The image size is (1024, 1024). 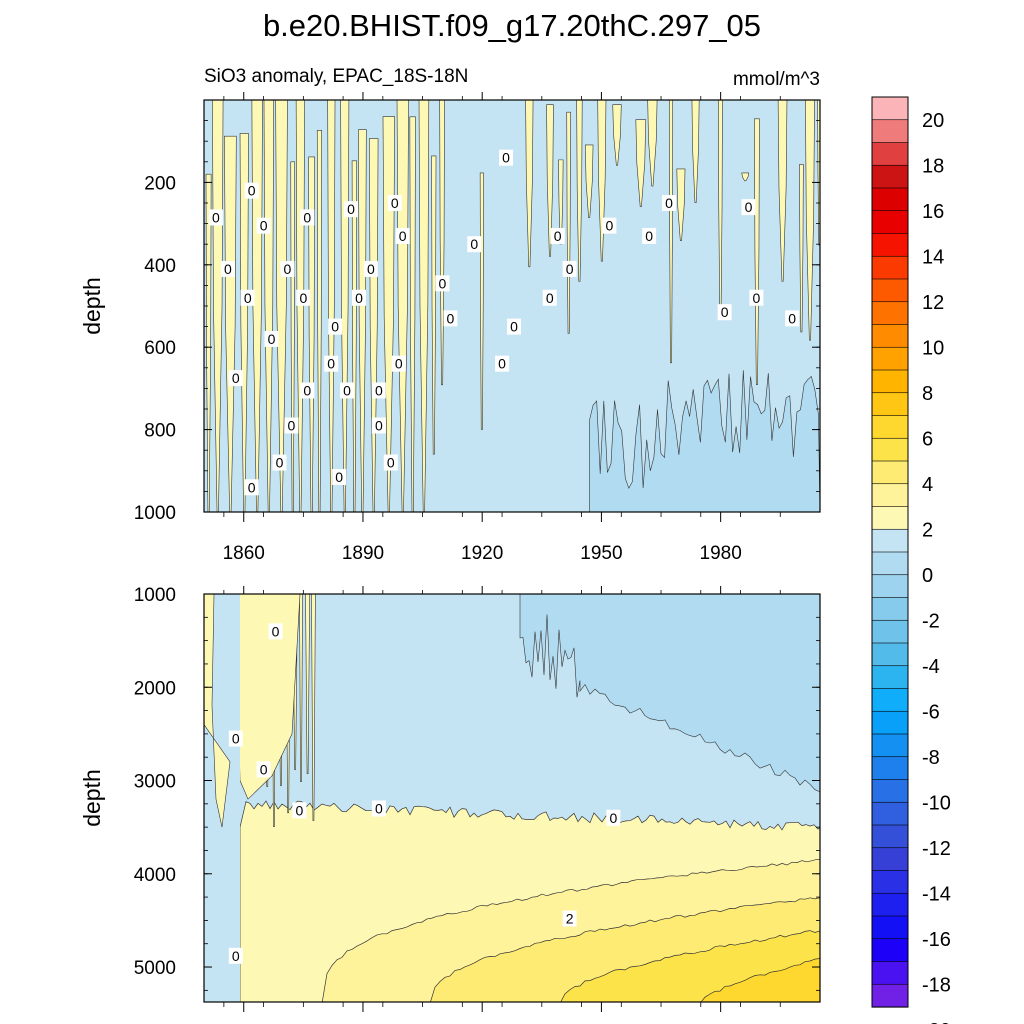 What do you see at coordinates (721, 553) in the screenshot?
I see `xtick-label: 1980` at bounding box center [721, 553].